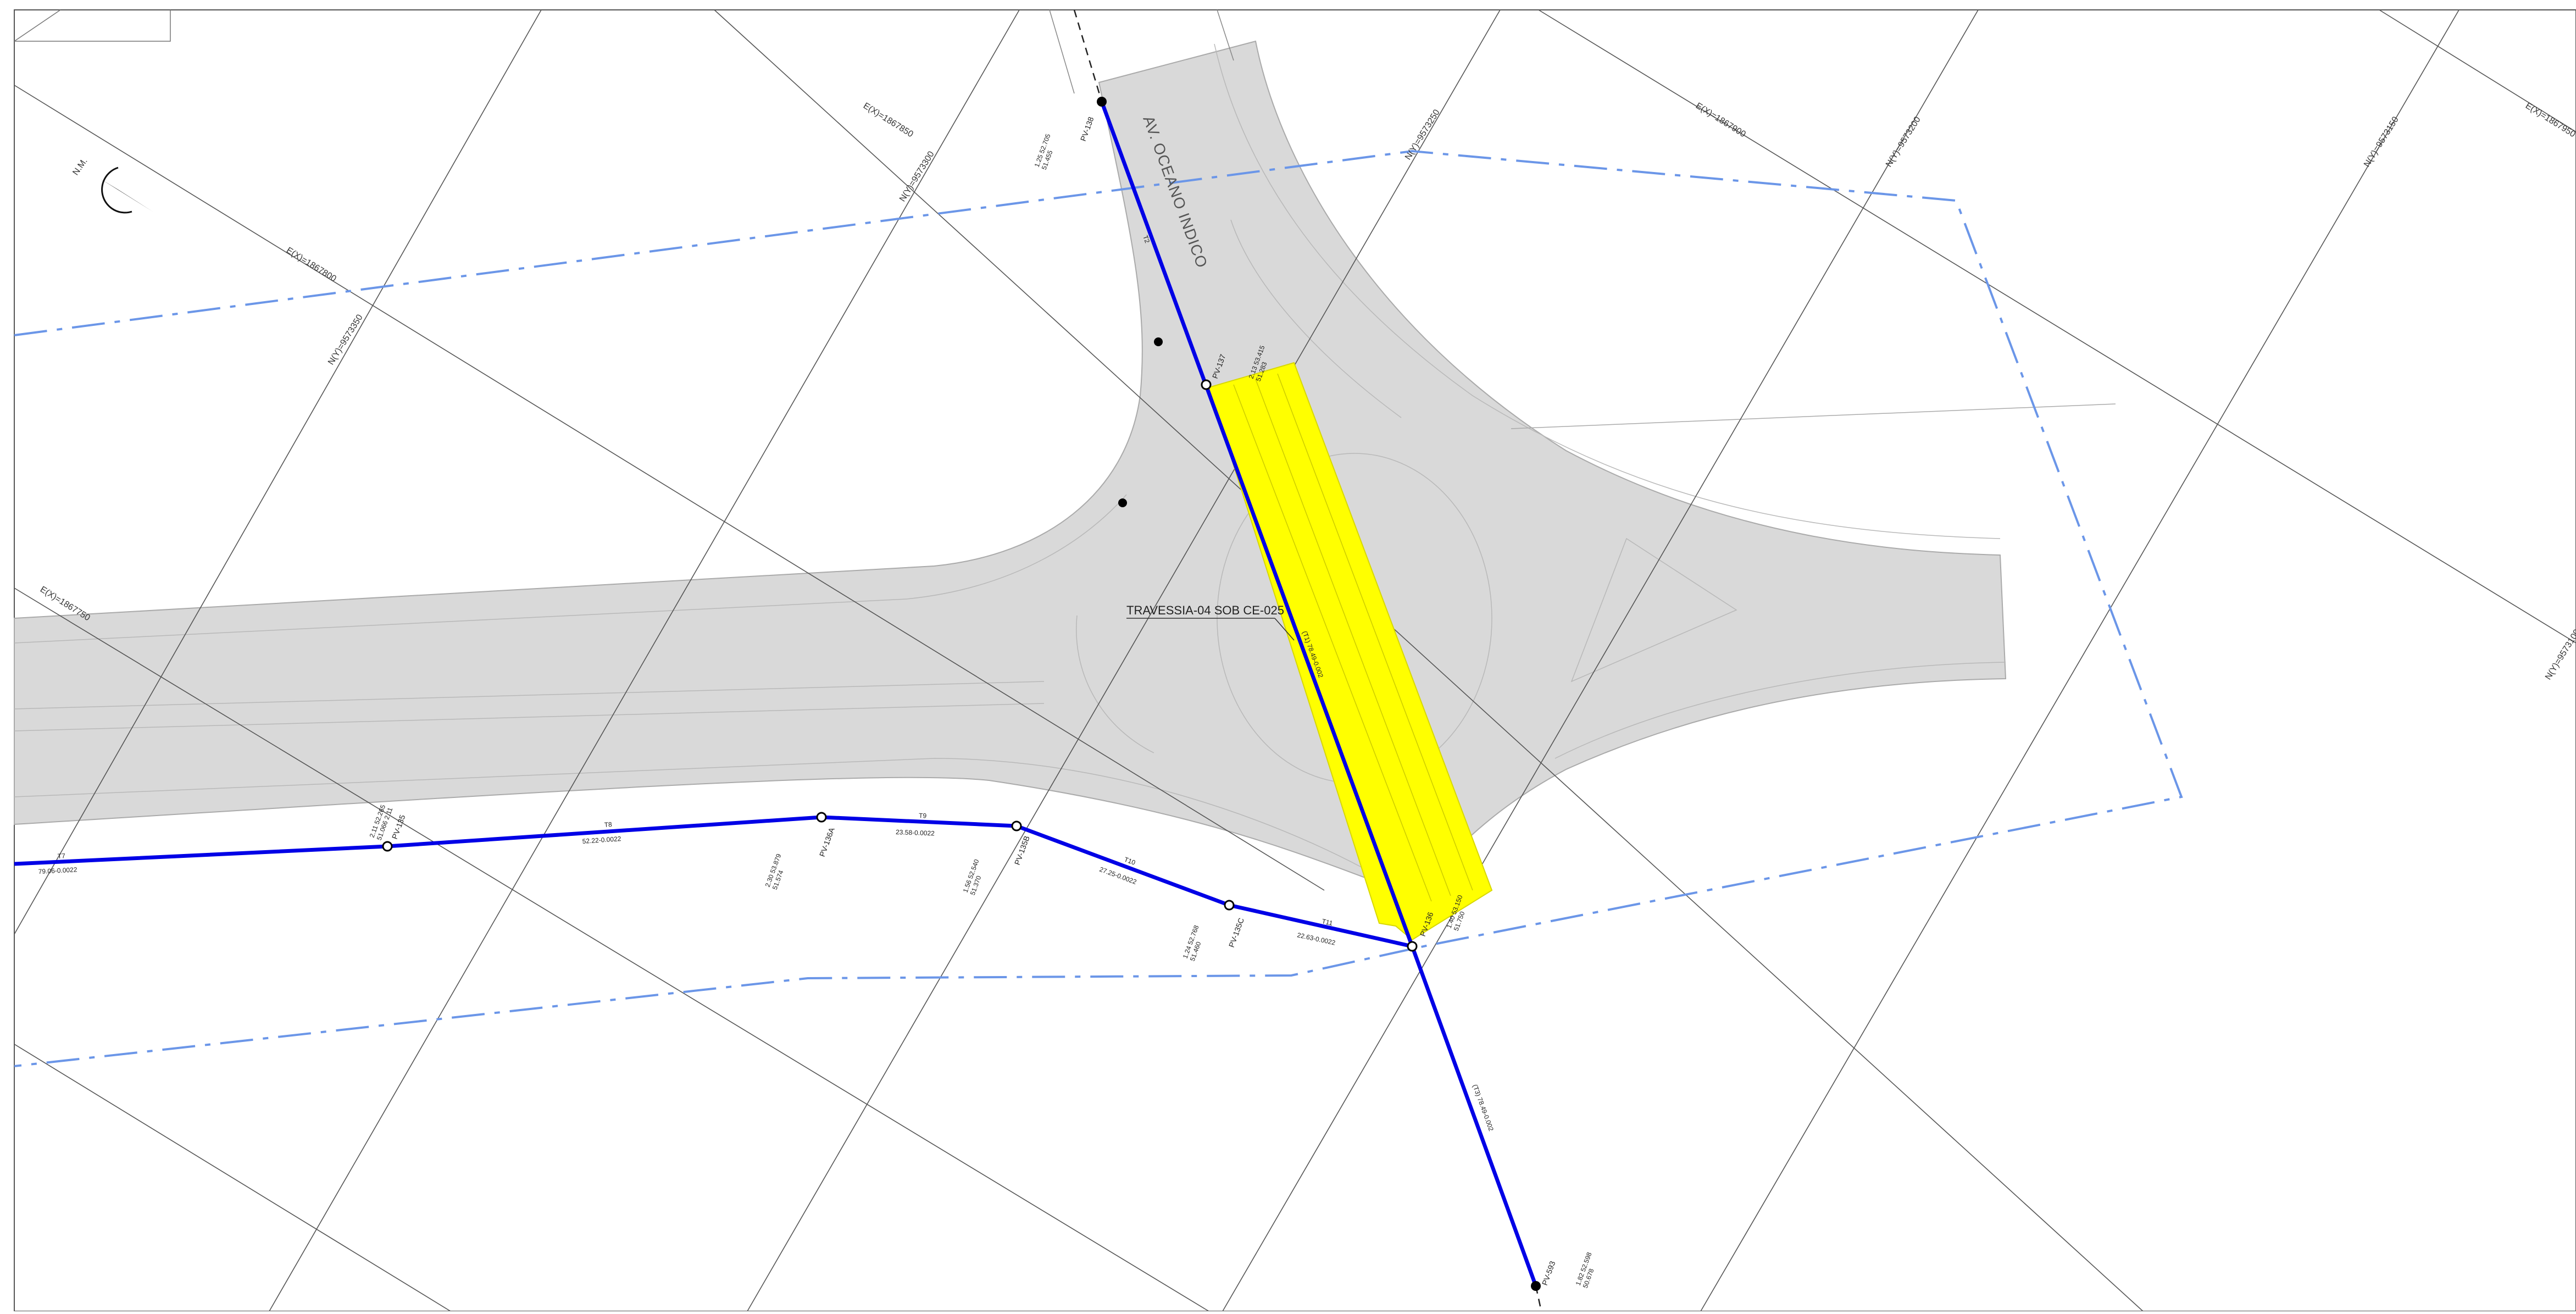  I want to click on grid-label: N(Y)=9573350, so click(345, 340).